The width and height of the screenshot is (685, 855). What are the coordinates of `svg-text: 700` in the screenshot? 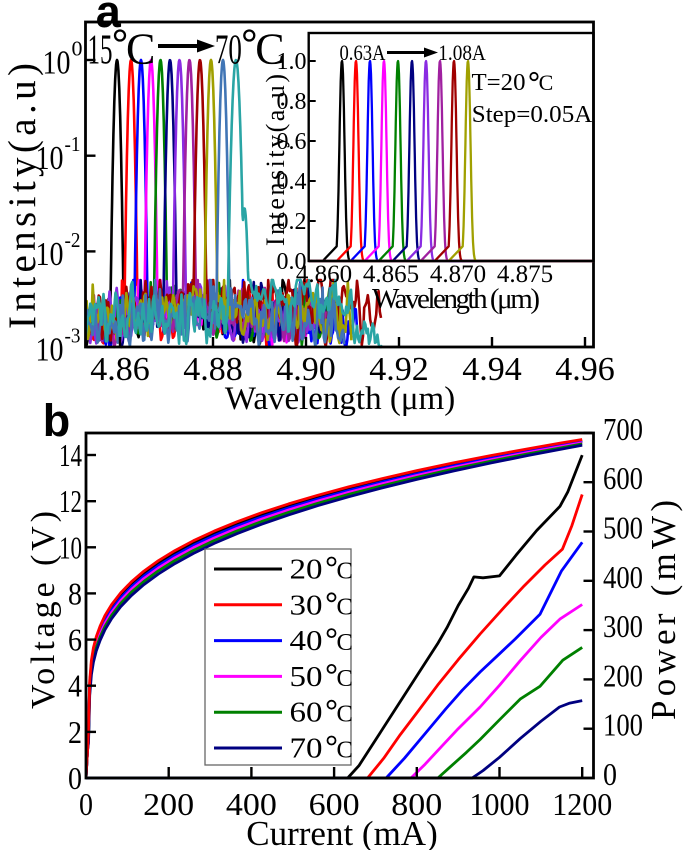 It's located at (623, 429).